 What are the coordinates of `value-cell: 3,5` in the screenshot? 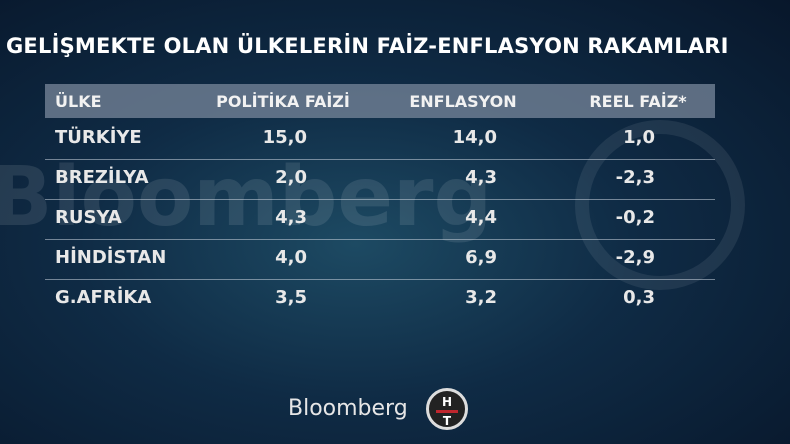 It's located at (291, 297).